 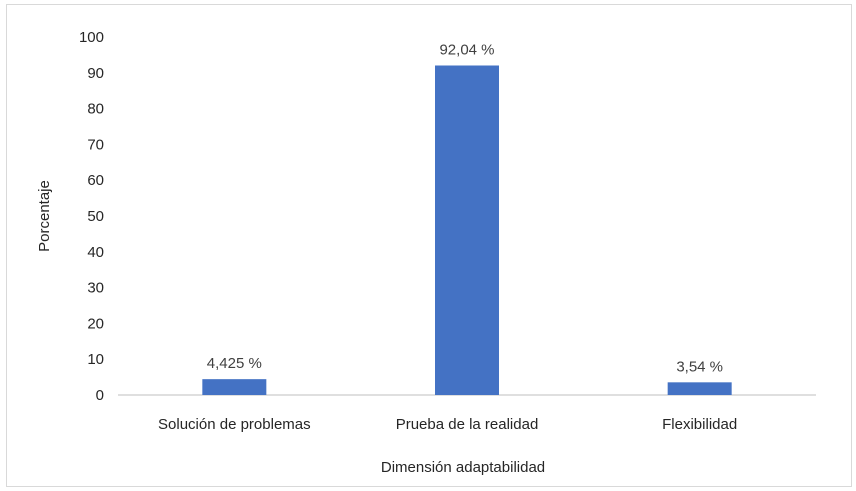 I want to click on y-axis-title: Porcentaje, so click(x=44, y=216).